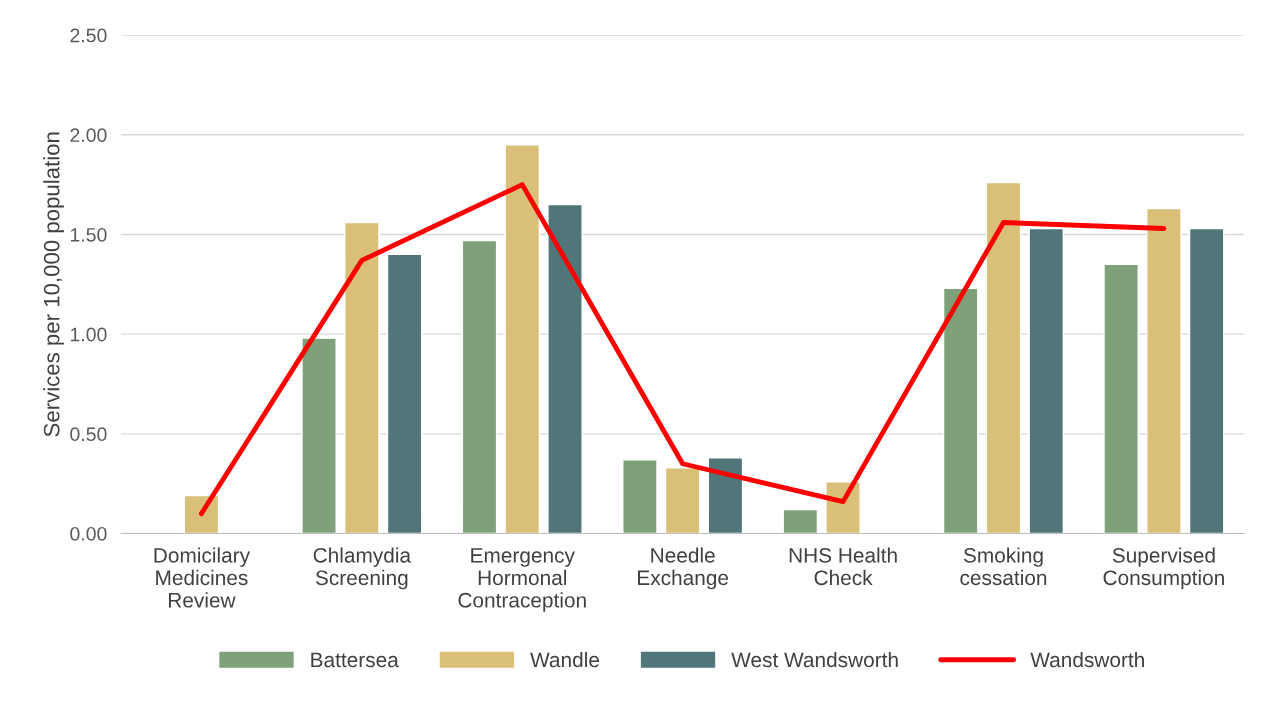 The width and height of the screenshot is (1276, 702). What do you see at coordinates (88, 533) in the screenshot?
I see `y-tick-label: 0.00` at bounding box center [88, 533].